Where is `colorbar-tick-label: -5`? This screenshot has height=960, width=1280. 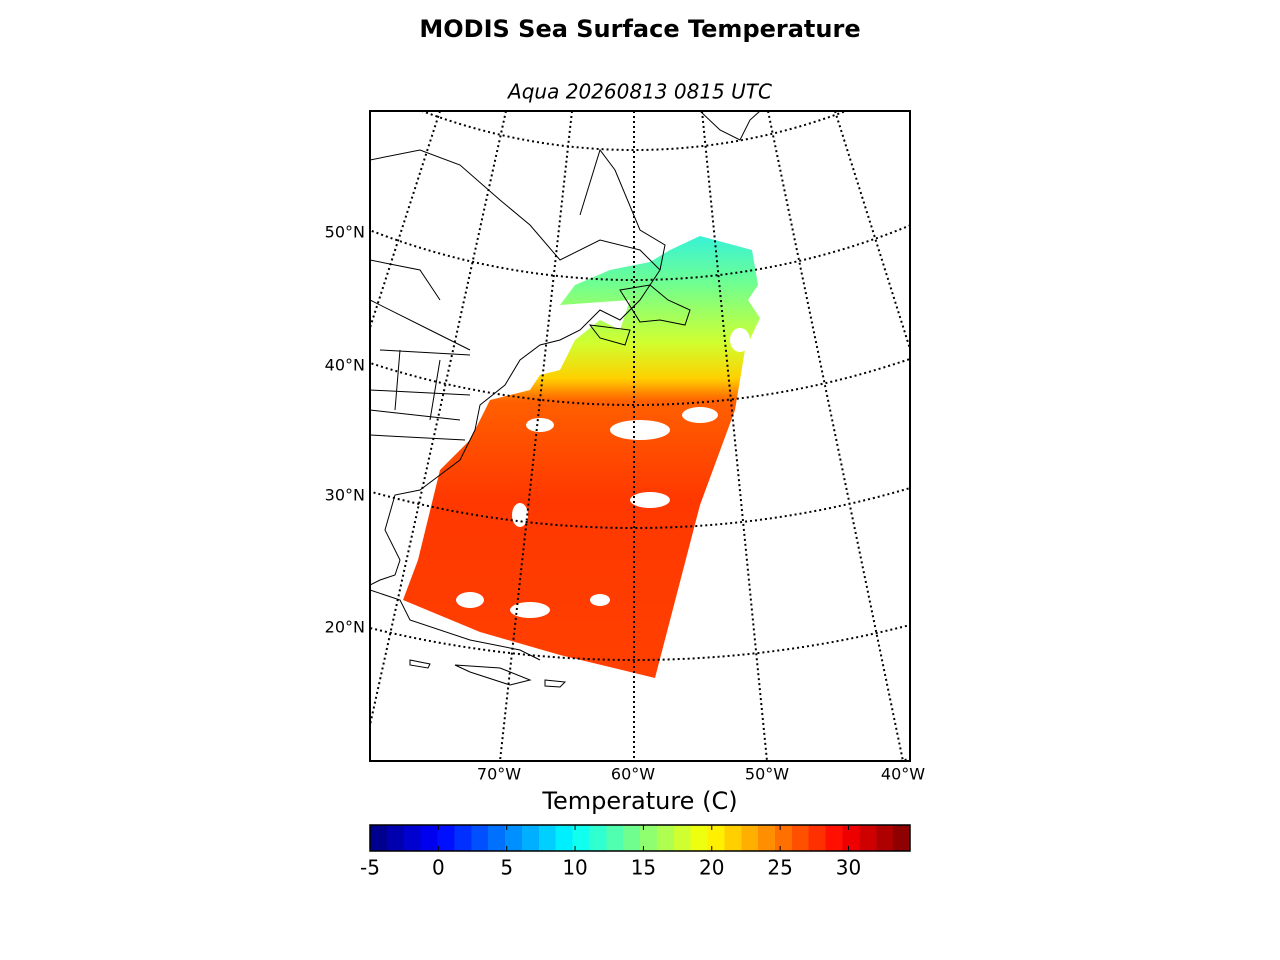 colorbar-tick-label: -5 is located at coordinates (370, 868).